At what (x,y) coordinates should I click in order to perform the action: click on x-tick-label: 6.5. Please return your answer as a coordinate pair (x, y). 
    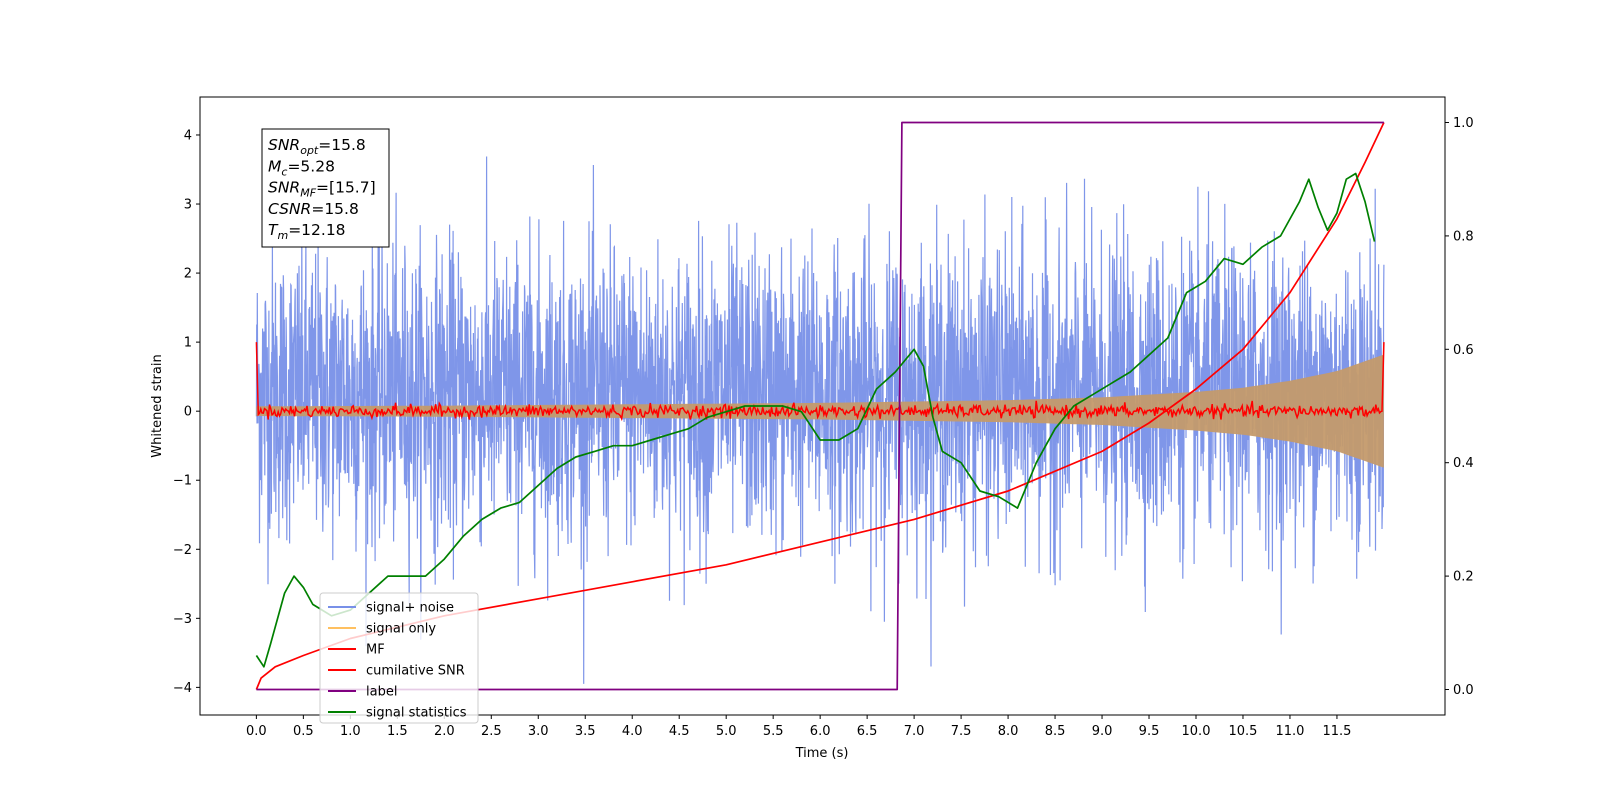
    Looking at the image, I should click on (867, 731).